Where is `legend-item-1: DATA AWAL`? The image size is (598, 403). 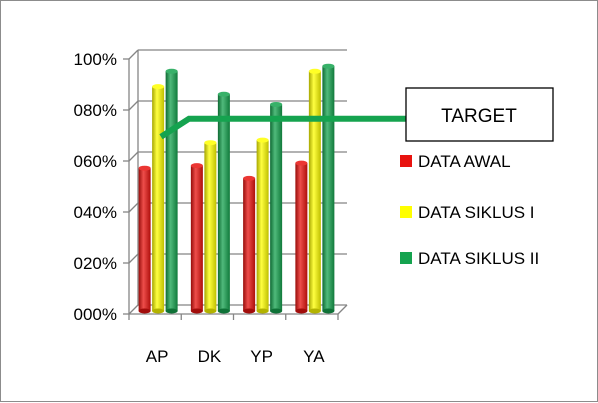 legend-item-1: DATA AWAL is located at coordinates (455, 161).